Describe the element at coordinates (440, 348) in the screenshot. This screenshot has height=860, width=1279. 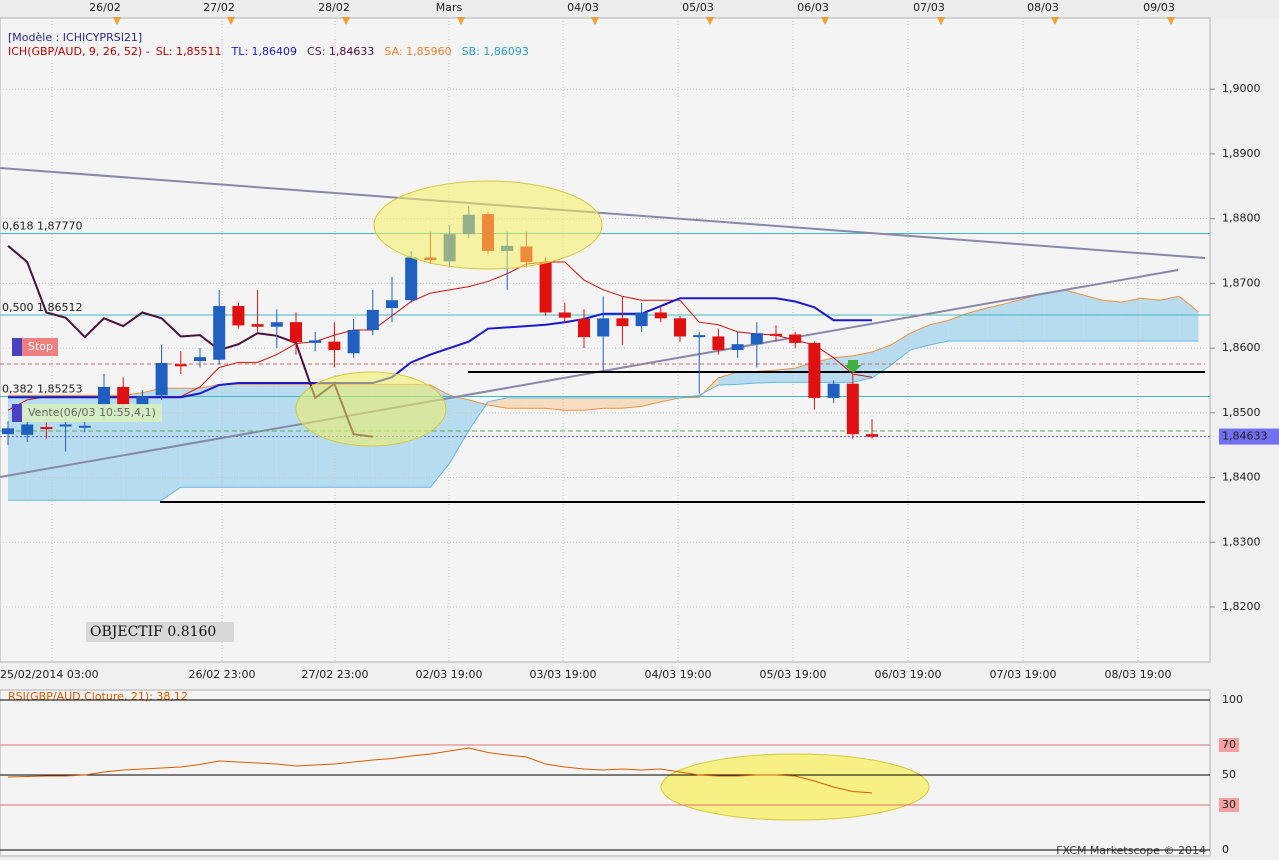
I see `indicator-line` at that location.